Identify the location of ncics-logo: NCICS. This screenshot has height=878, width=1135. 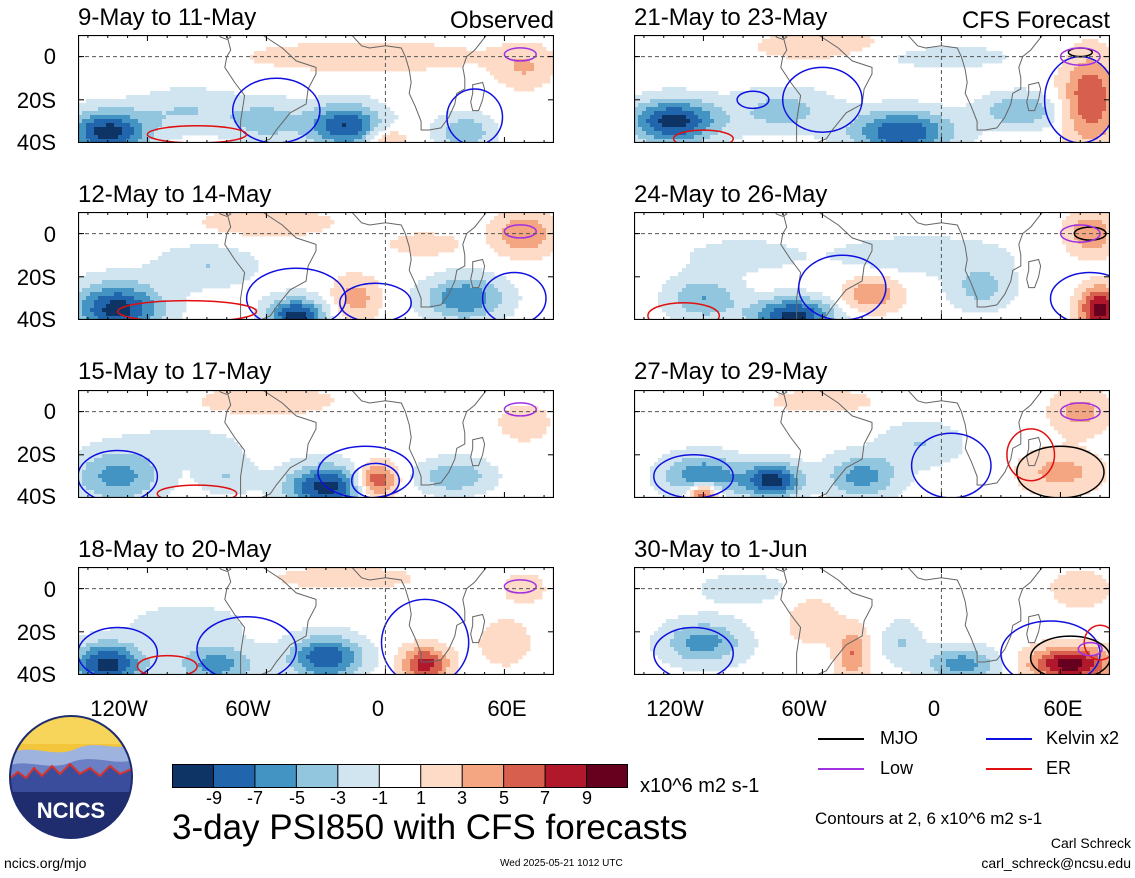
(71, 777).